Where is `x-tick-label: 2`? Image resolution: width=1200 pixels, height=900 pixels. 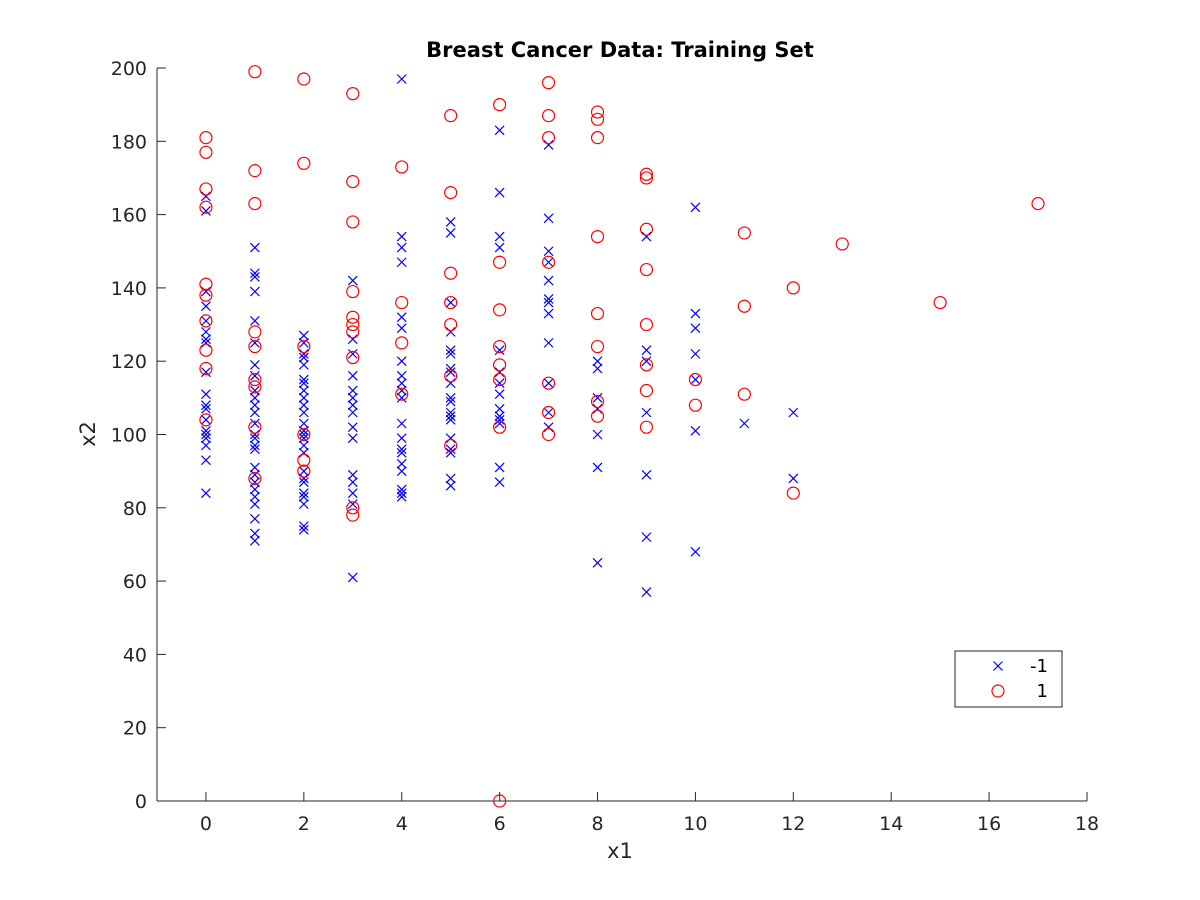 x-tick-label: 2 is located at coordinates (304, 824).